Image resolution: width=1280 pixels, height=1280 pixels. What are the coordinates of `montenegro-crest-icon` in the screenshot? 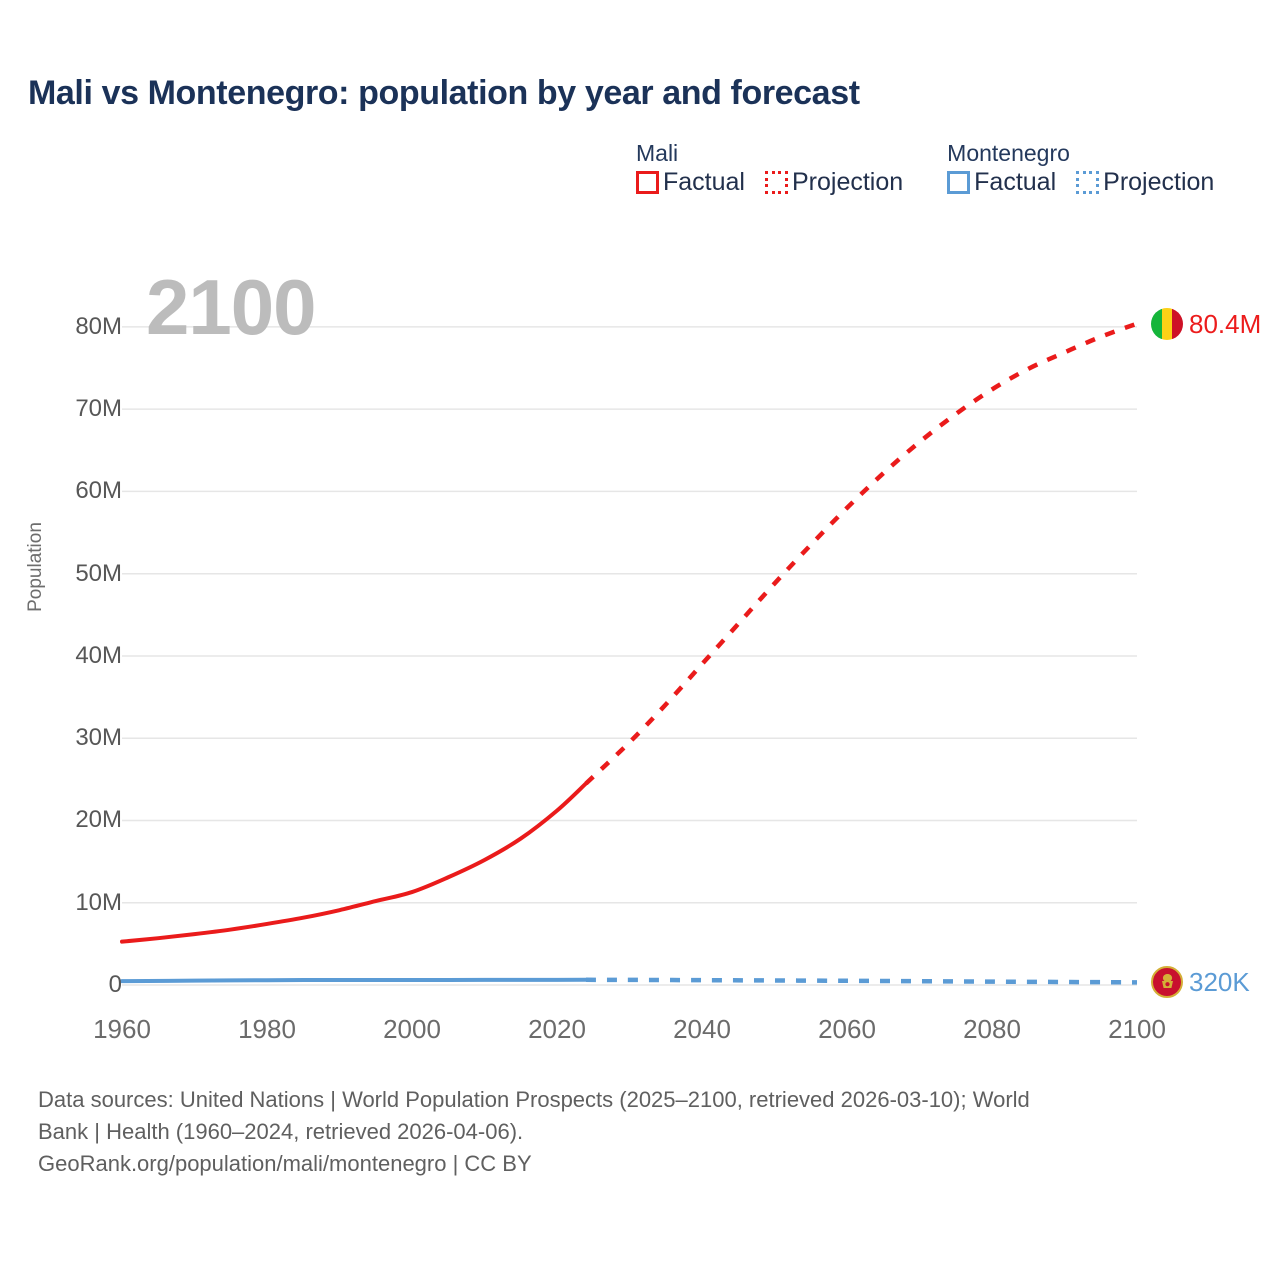 It's located at (1167, 980).